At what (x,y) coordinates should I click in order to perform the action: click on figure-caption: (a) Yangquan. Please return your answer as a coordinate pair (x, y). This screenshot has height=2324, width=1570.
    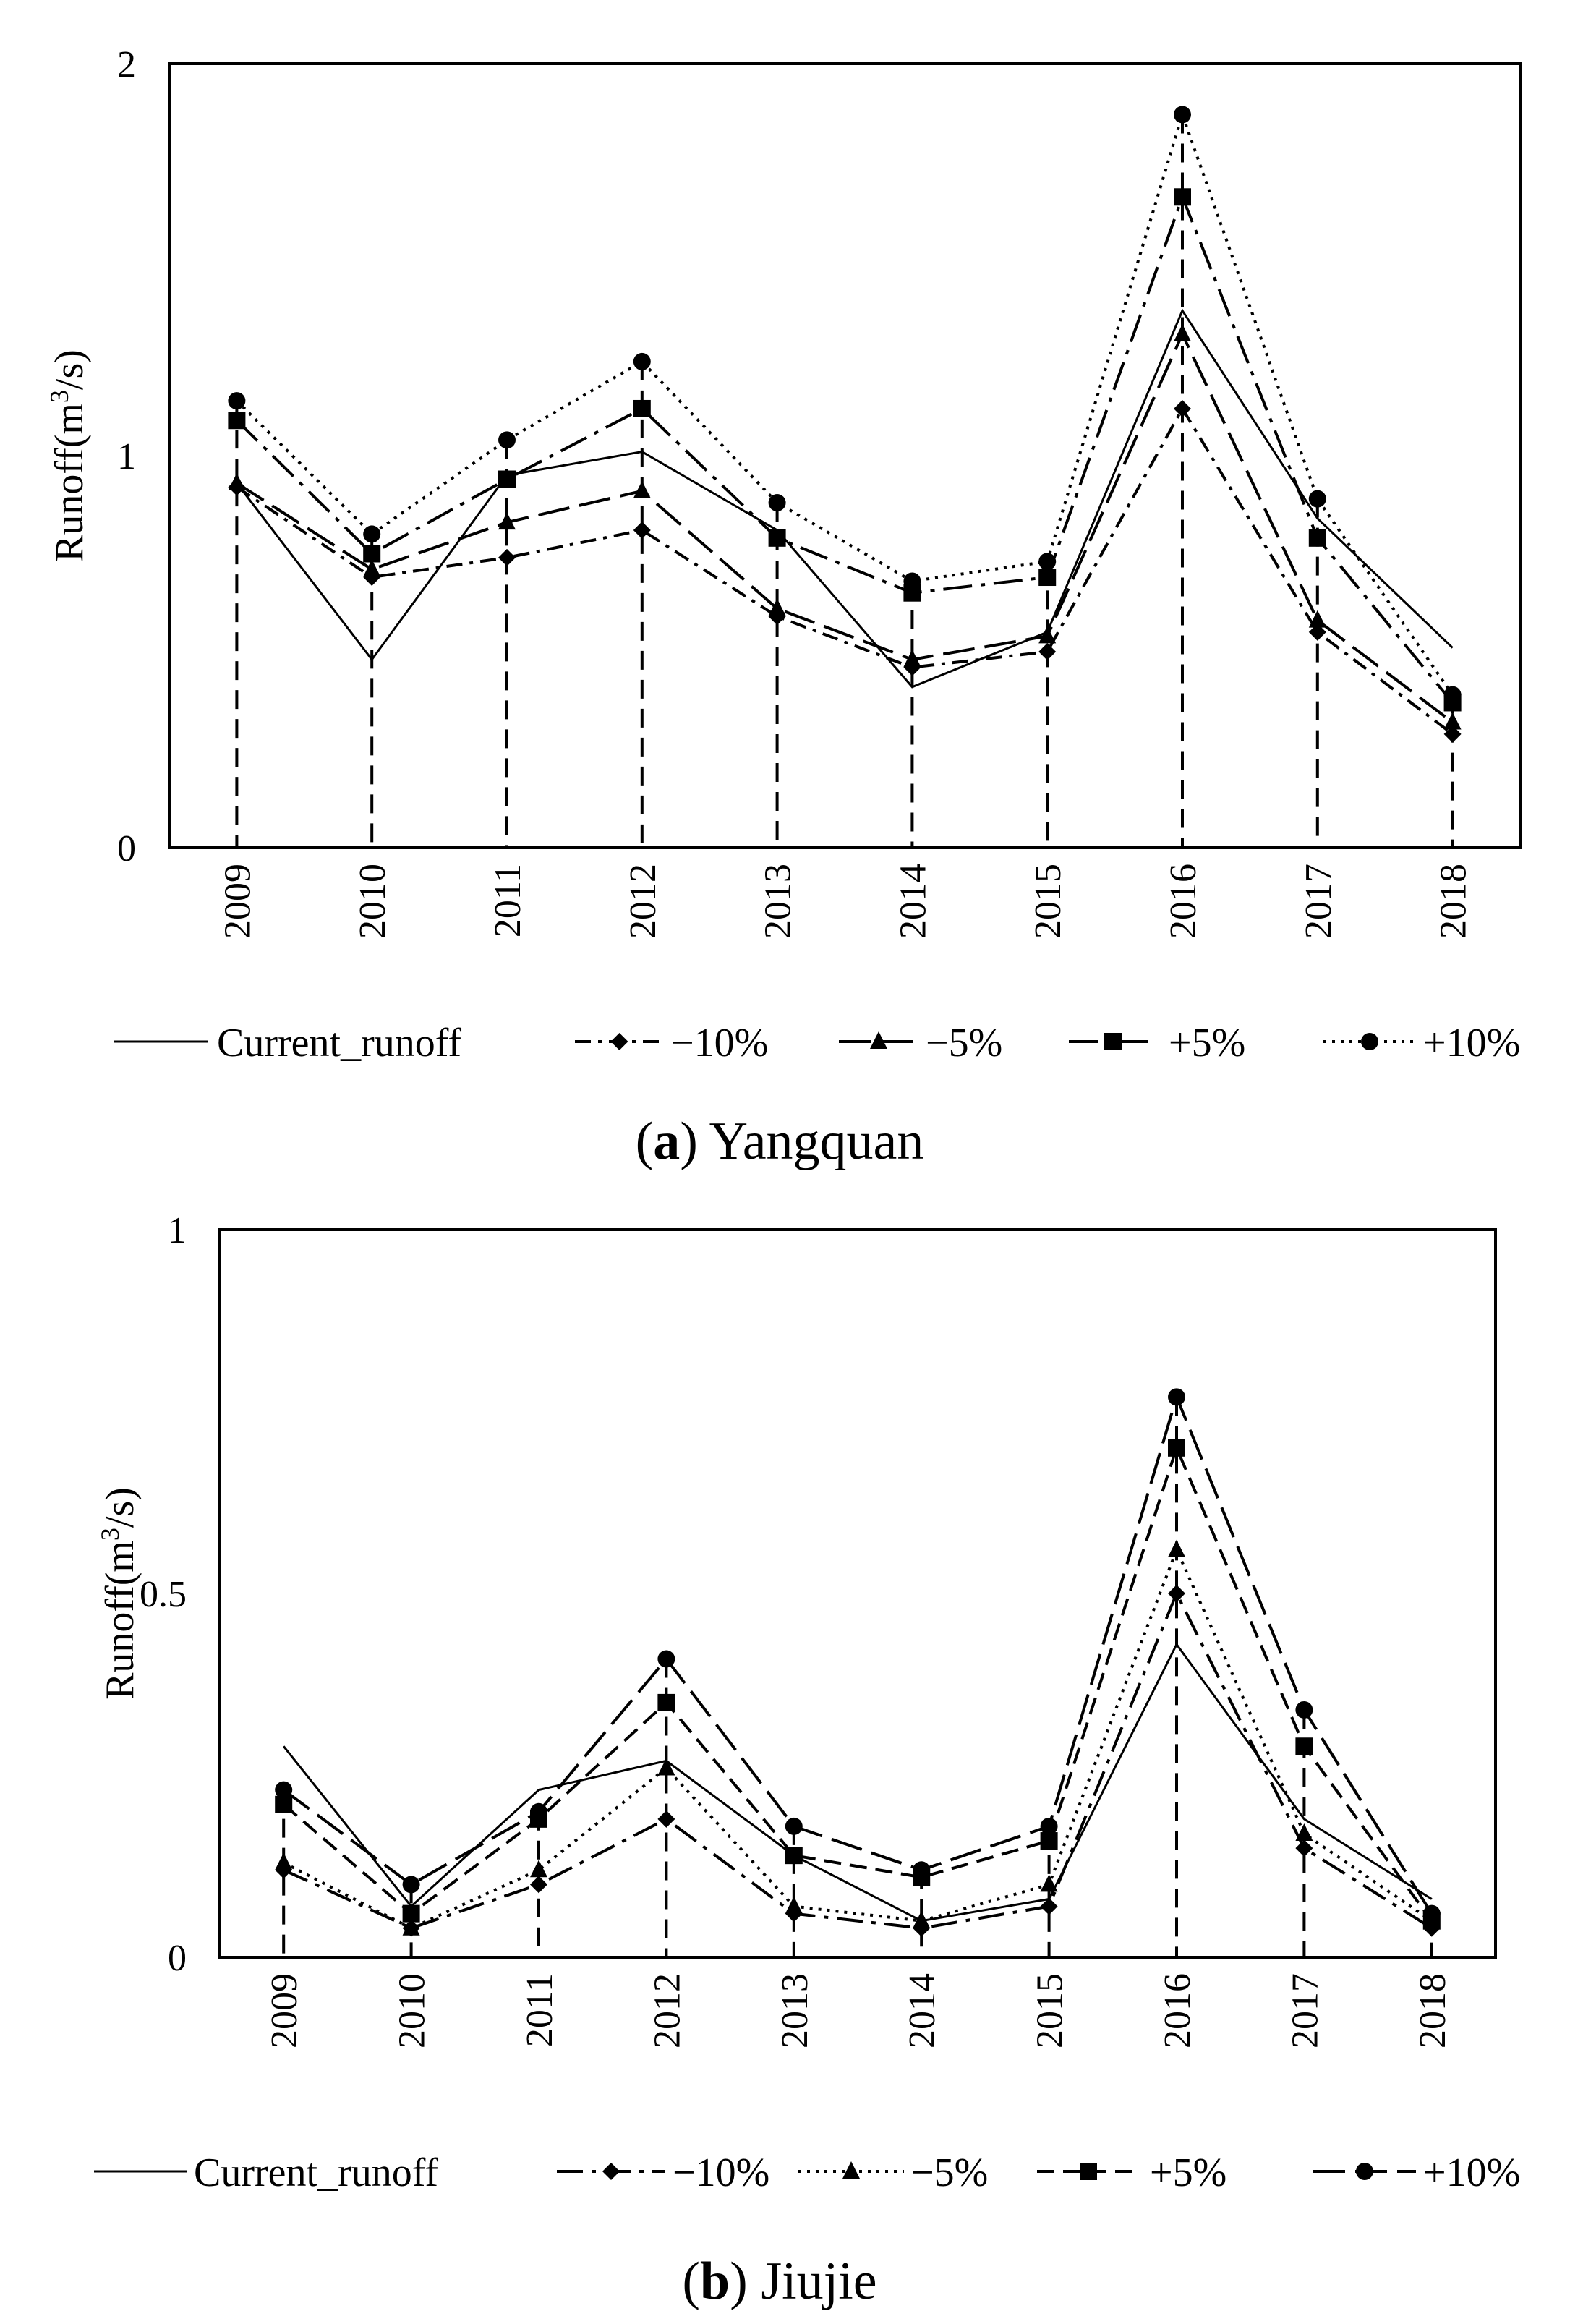
    Looking at the image, I should click on (780, 1141).